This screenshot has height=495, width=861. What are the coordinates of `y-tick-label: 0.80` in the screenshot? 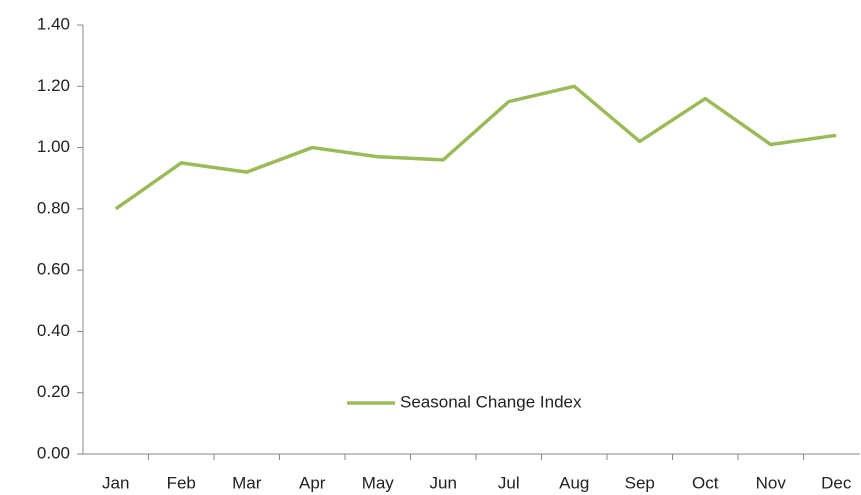 It's located at (53, 207).